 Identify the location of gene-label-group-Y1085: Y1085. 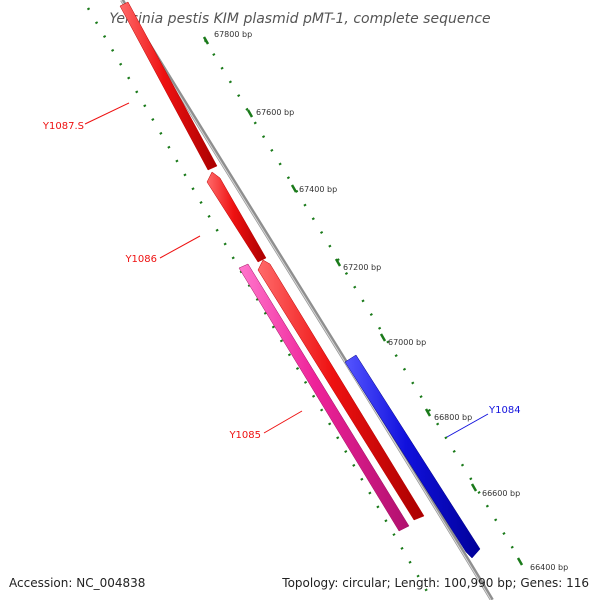
(265, 425).